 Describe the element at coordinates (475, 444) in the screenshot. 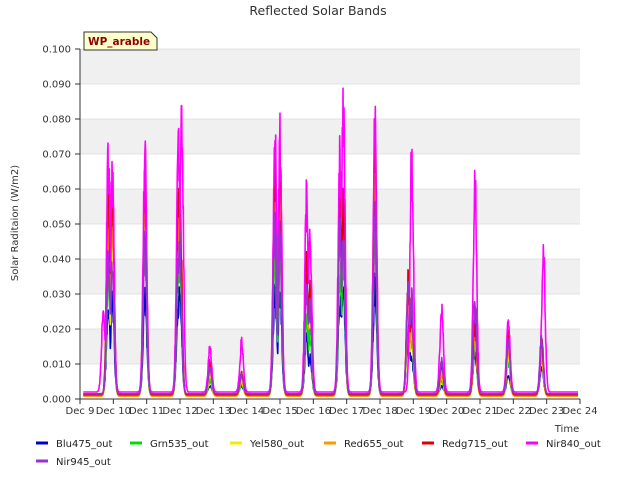

I see `legend-label: Redg715_out` at that location.